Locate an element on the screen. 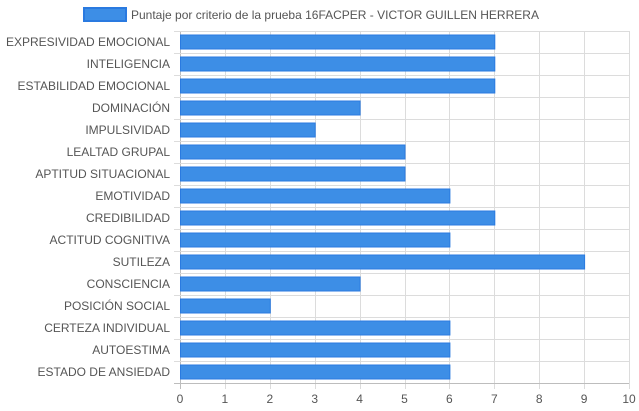 Image resolution: width=639 pixels, height=411 pixels. x-tick-label: 8 is located at coordinates (539, 399).